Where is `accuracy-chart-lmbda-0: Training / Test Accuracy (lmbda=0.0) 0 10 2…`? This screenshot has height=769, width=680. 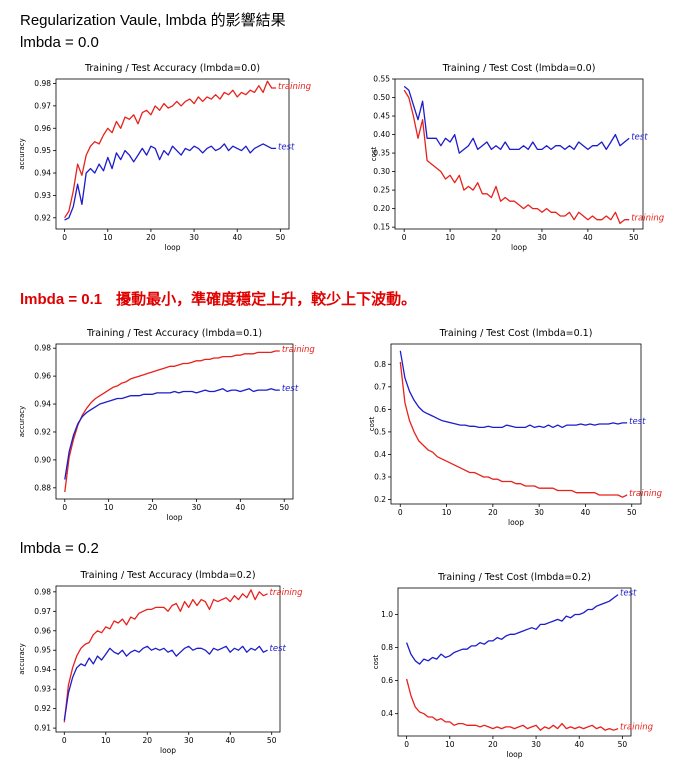
accuracy-chart-lmbda-0: Training / Test Accuracy (lmbda=0.0) 0 10 2… is located at coordinates (165, 157).